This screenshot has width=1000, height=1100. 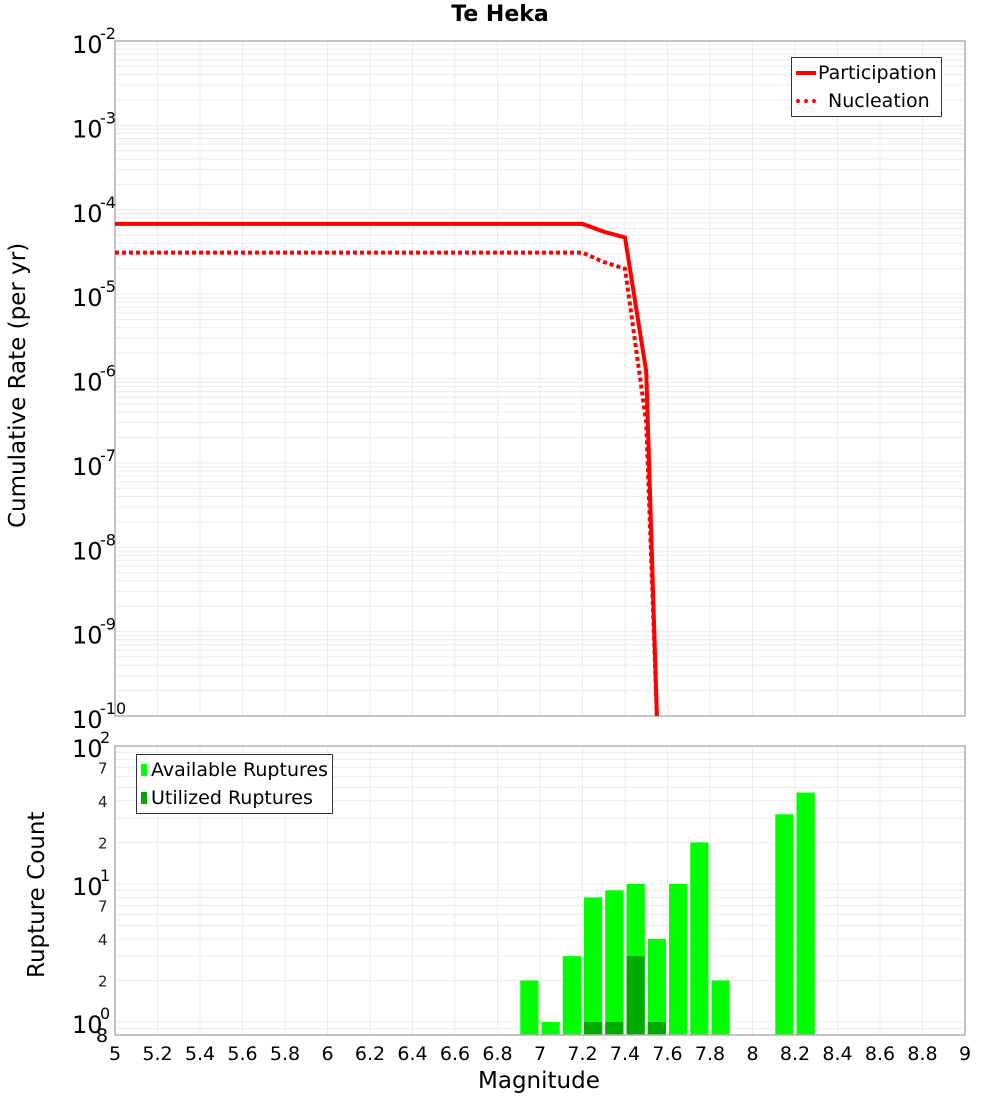 I want to click on y-tick-exponent: -3, so click(x=108, y=117).